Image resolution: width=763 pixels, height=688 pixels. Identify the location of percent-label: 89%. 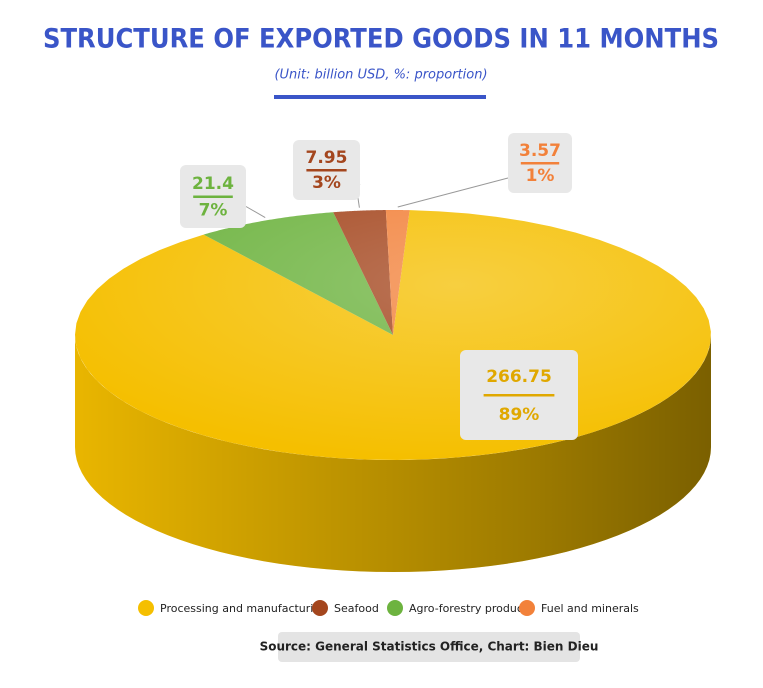
(519, 415).